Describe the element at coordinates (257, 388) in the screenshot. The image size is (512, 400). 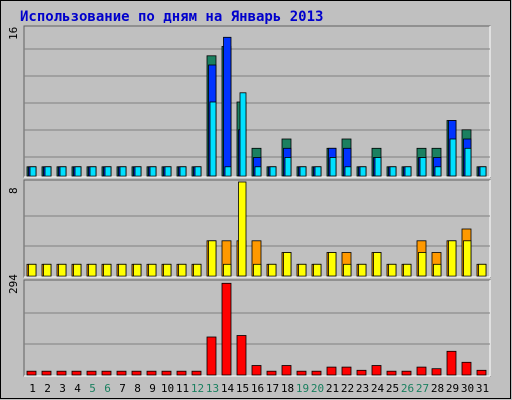
I see `x-tick-label: 16` at that location.